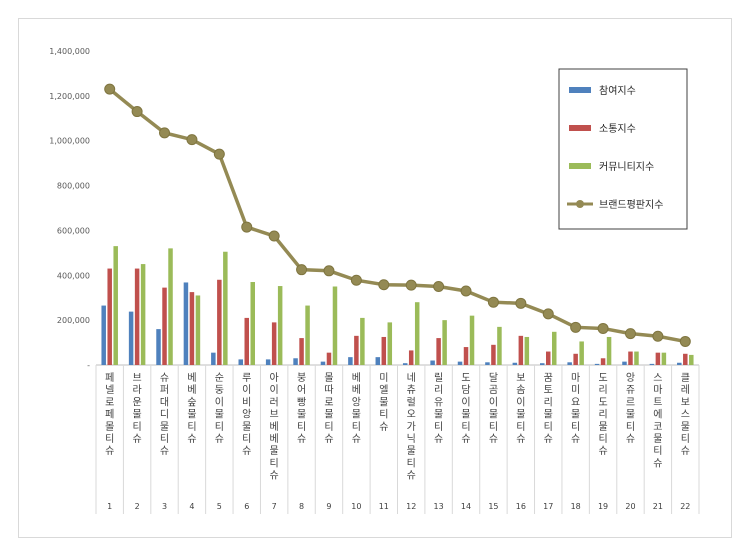  What do you see at coordinates (301, 506) in the screenshot?
I see `category-number: 8` at bounding box center [301, 506].